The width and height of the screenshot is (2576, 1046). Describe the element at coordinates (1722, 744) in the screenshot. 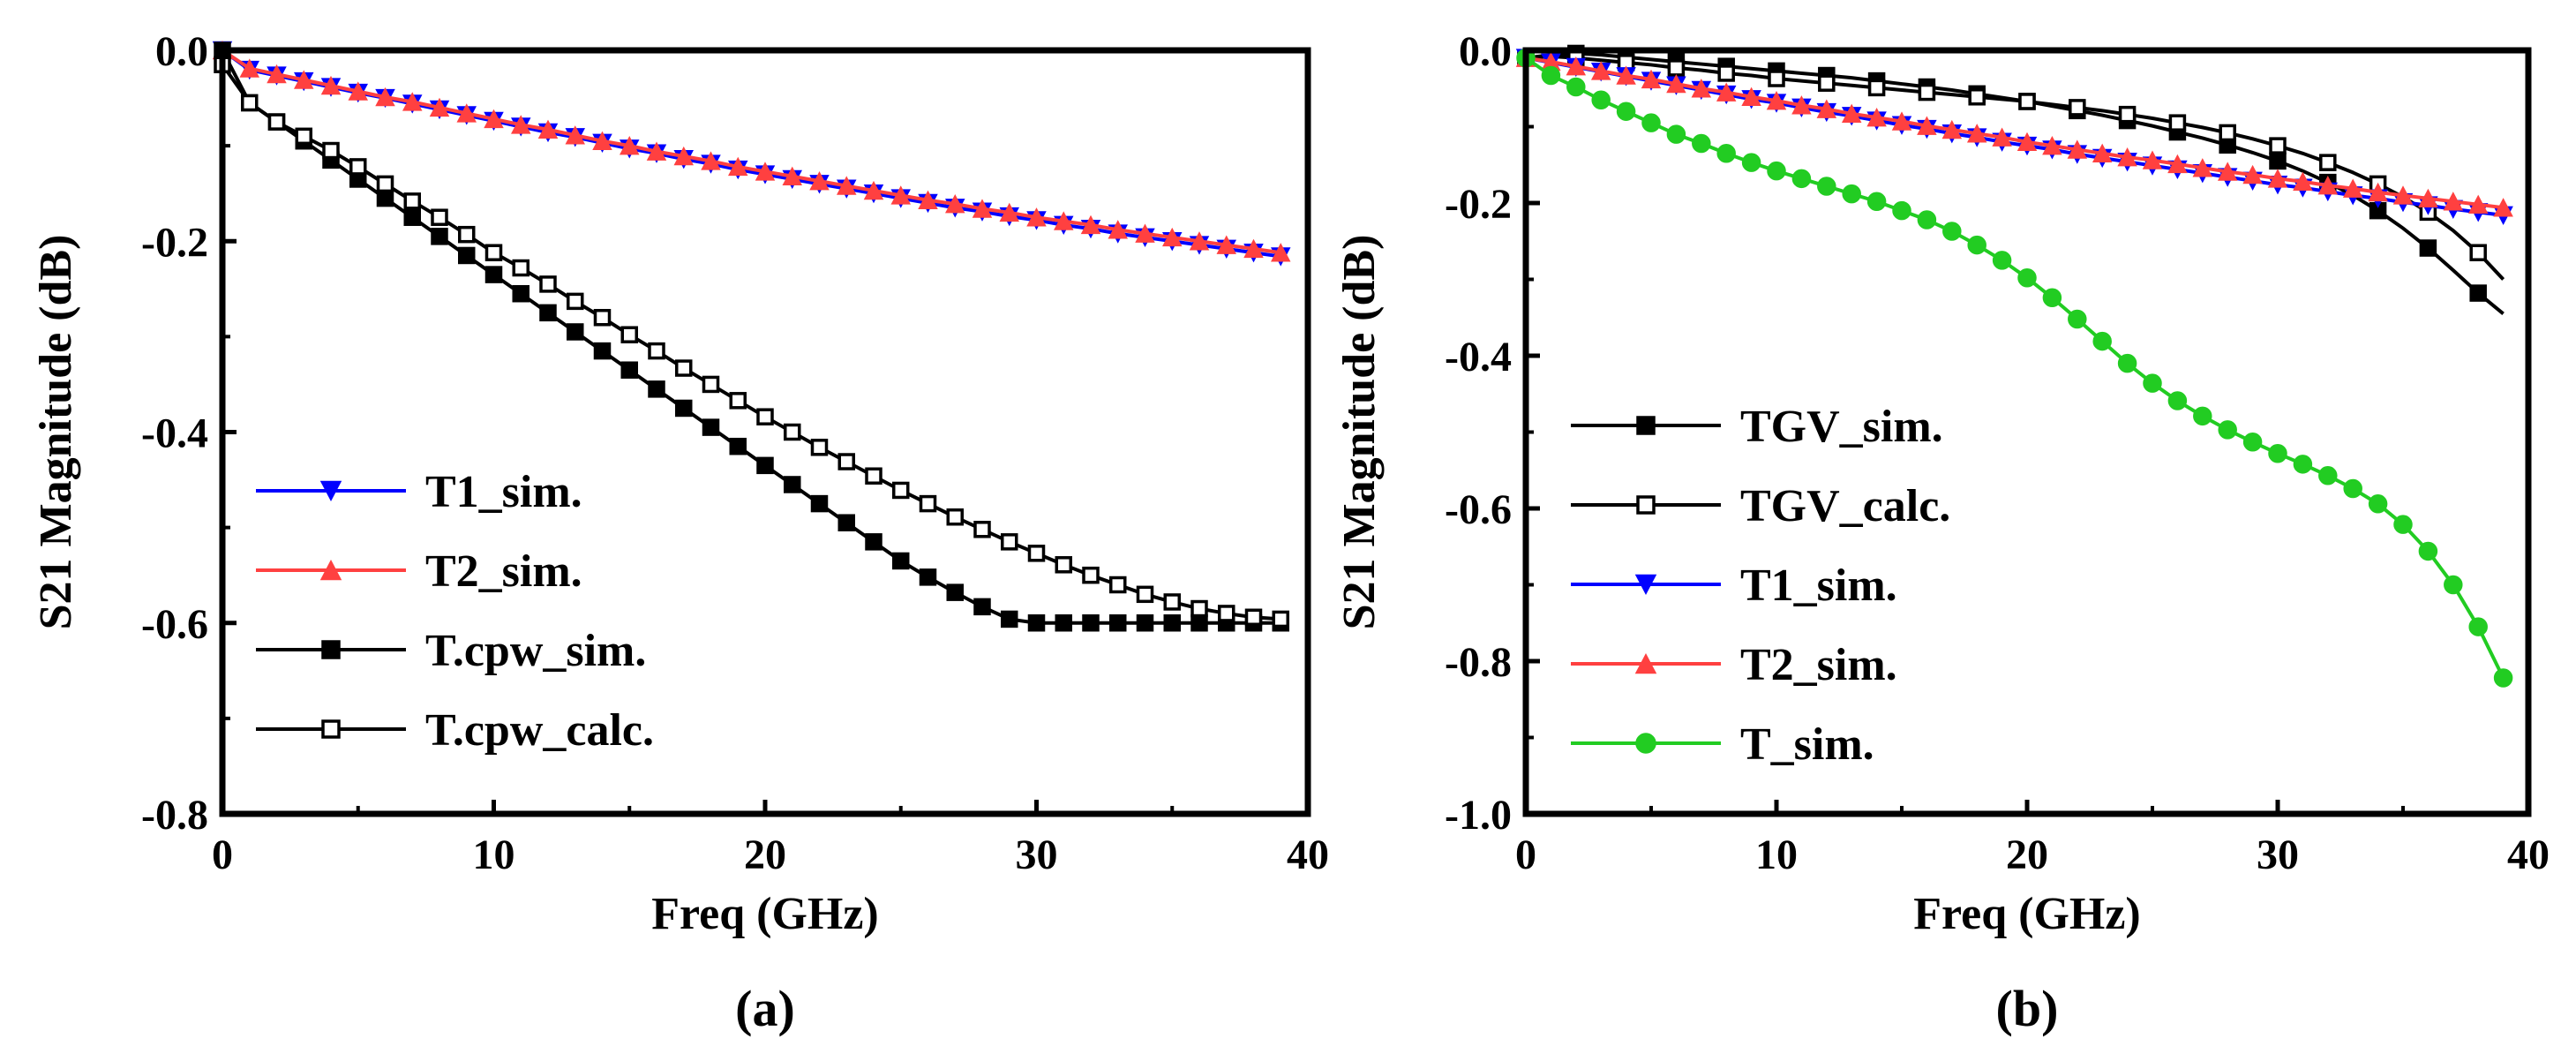

I see `legend-item: T_sim.` at that location.